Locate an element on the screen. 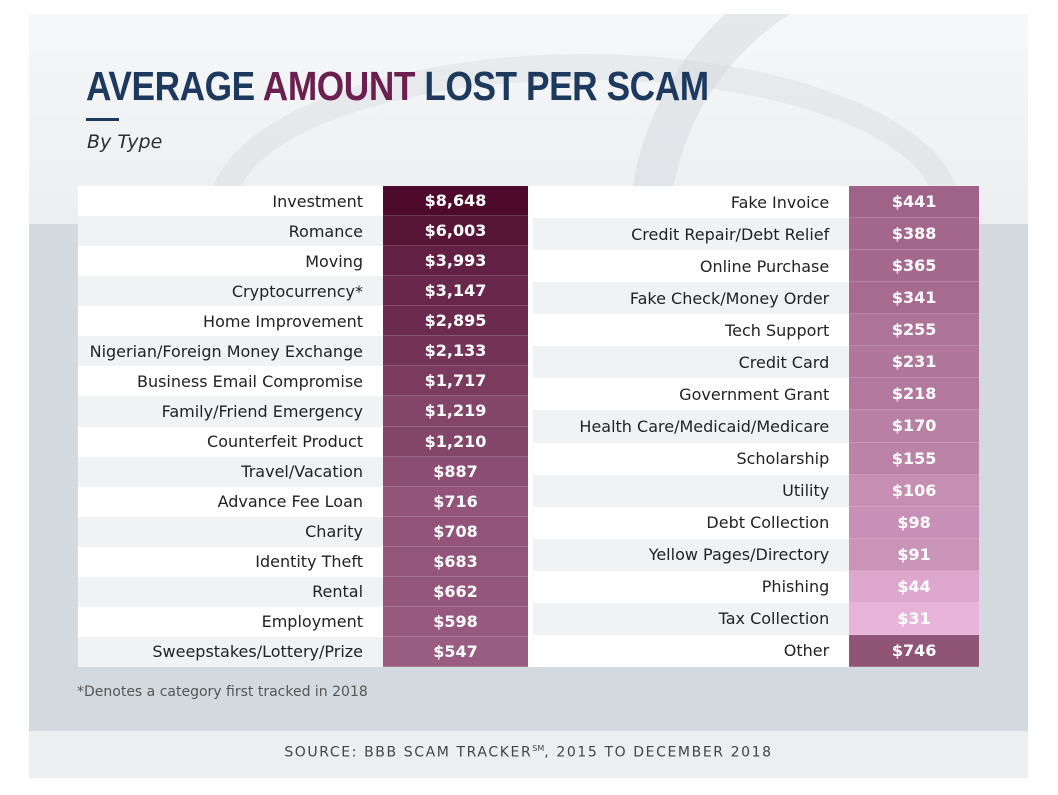  table-row-rental: Rental $662 is located at coordinates (303, 591).